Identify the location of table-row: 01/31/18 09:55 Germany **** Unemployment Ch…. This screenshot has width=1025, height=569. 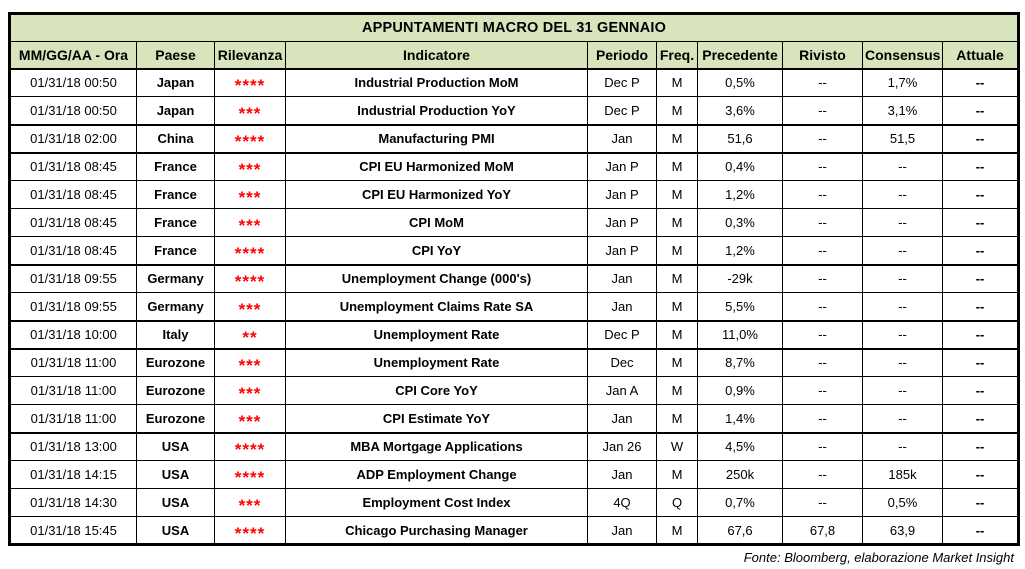
(514, 278).